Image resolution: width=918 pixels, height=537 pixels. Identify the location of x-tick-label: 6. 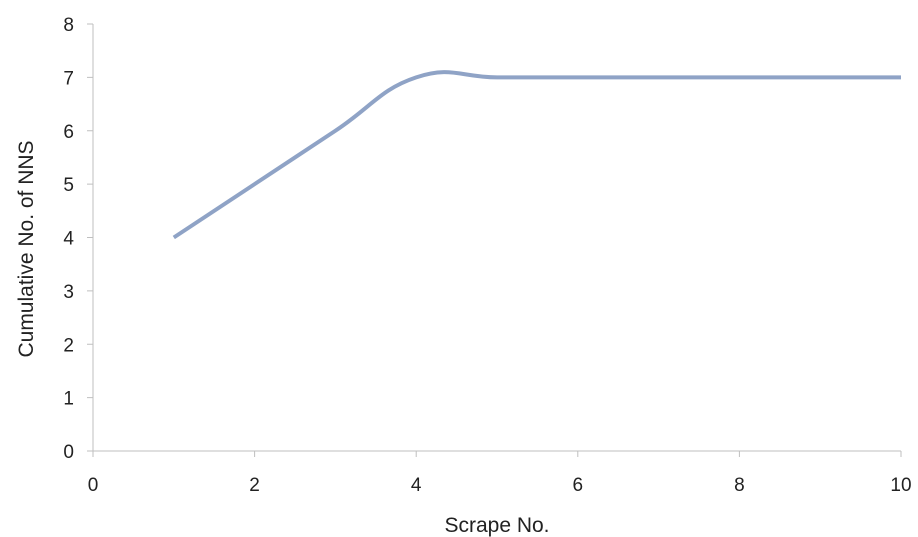
(578, 485).